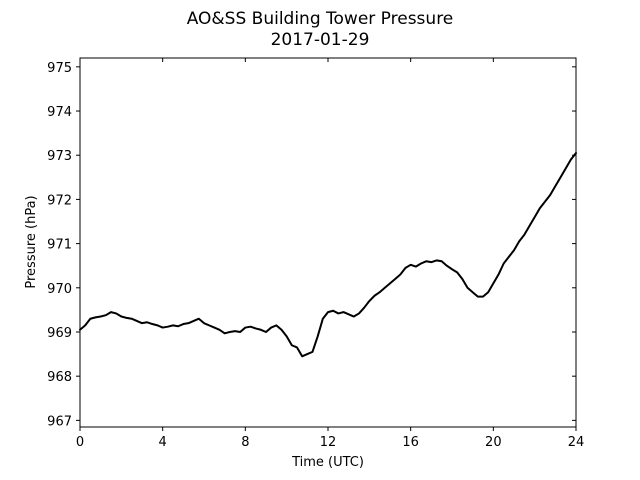  Describe the element at coordinates (59, 377) in the screenshot. I see `y-tick-label-1: 968` at that location.